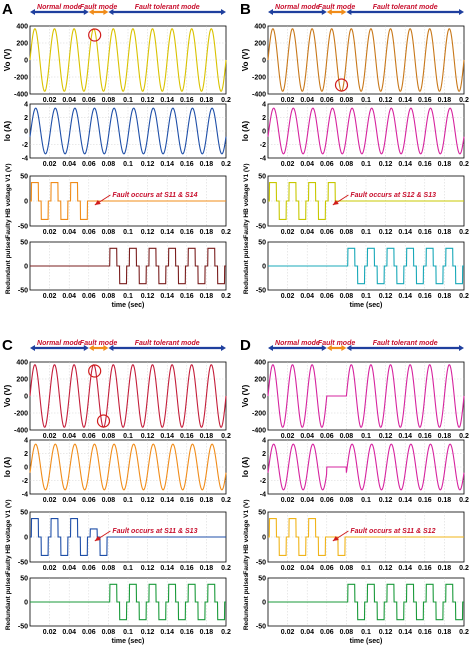  Describe the element at coordinates (336, 343) in the screenshot. I see `fault-mode-label: Fault mode` at that location.